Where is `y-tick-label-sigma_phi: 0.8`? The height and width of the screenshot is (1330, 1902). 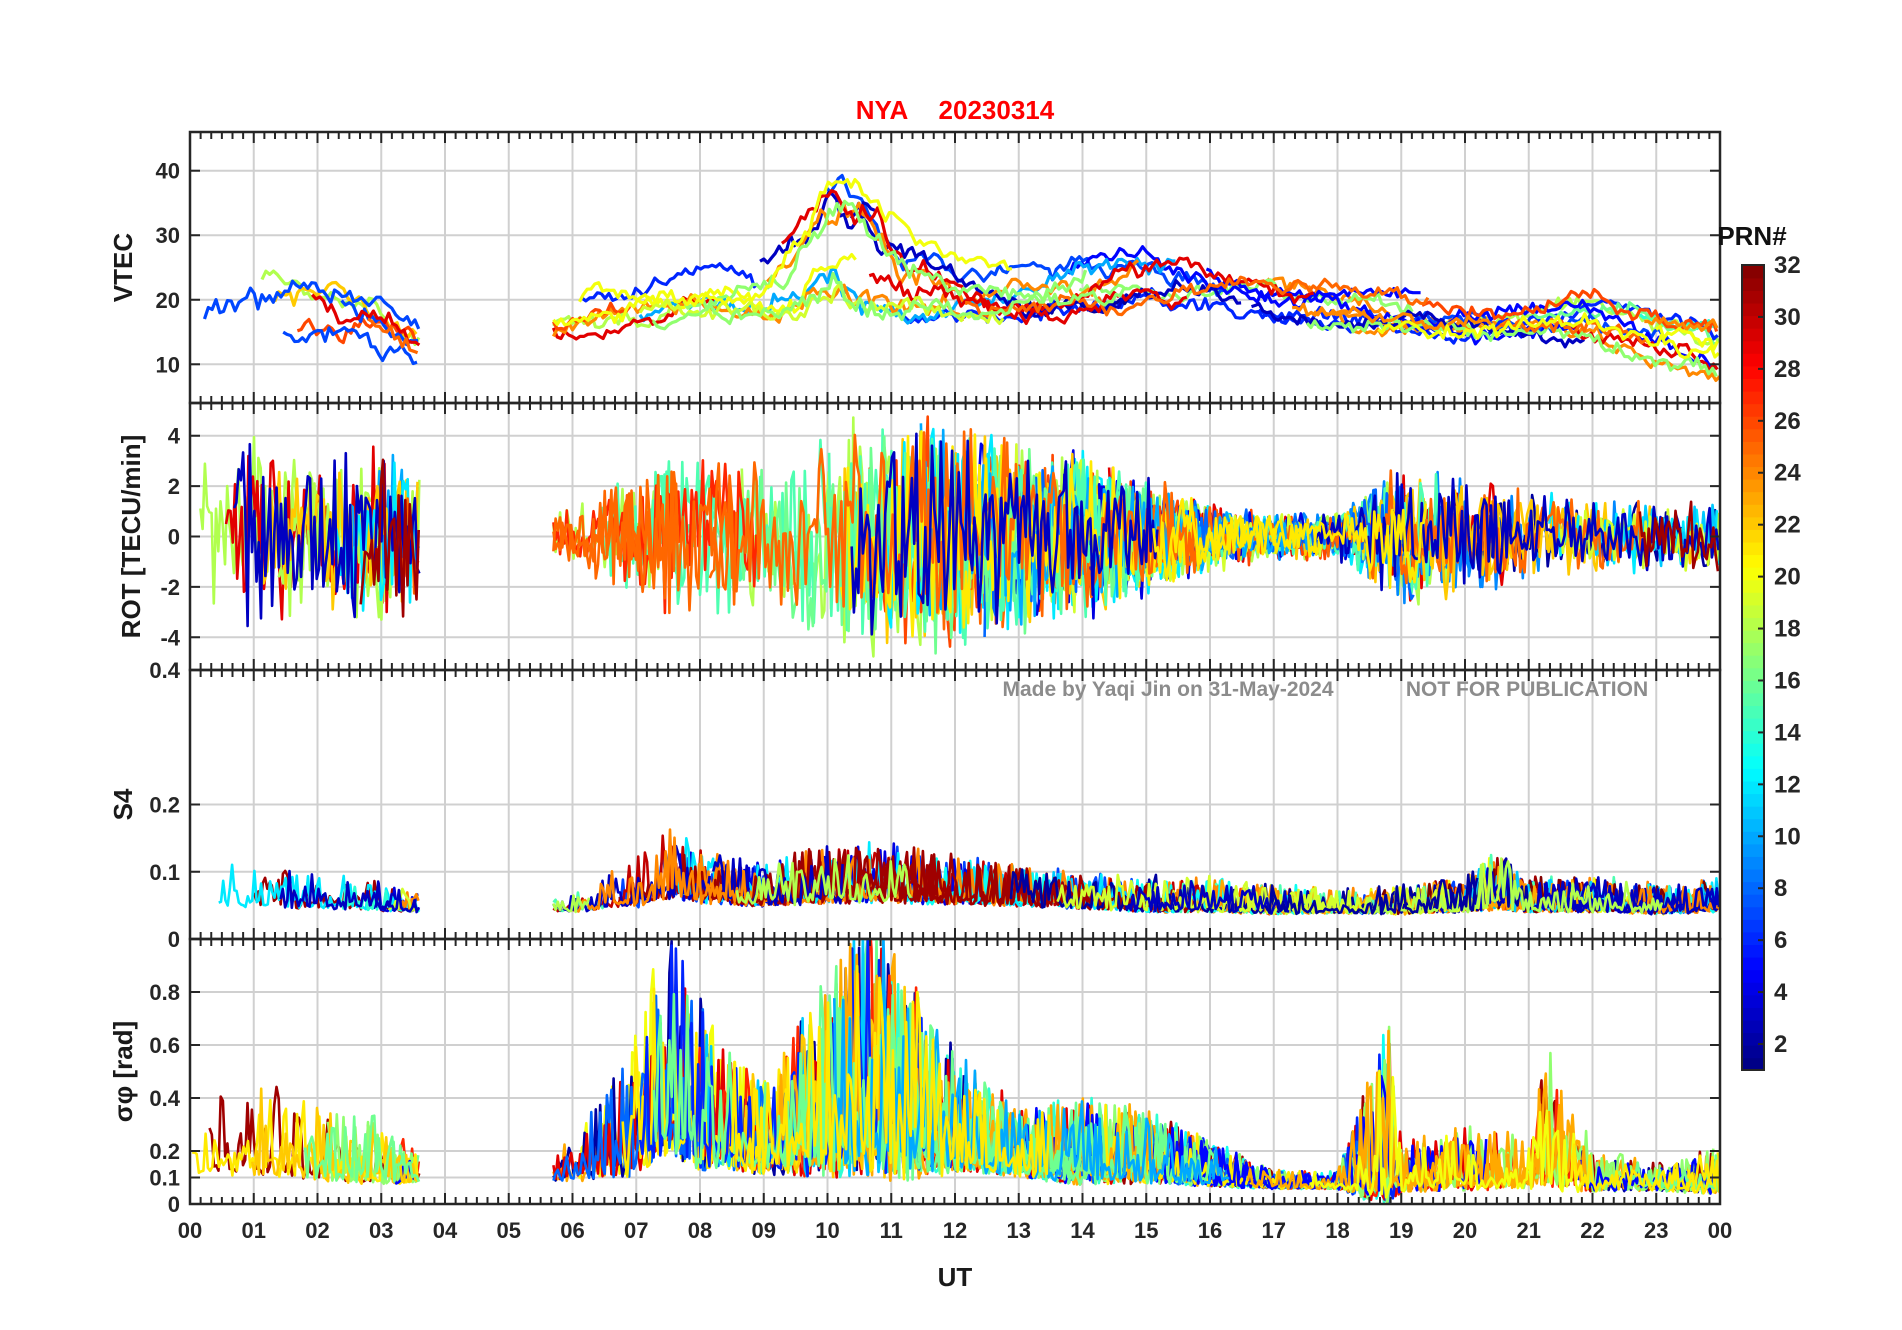 y-tick-label-sigma_phi: 0.8 is located at coordinates (164, 992).